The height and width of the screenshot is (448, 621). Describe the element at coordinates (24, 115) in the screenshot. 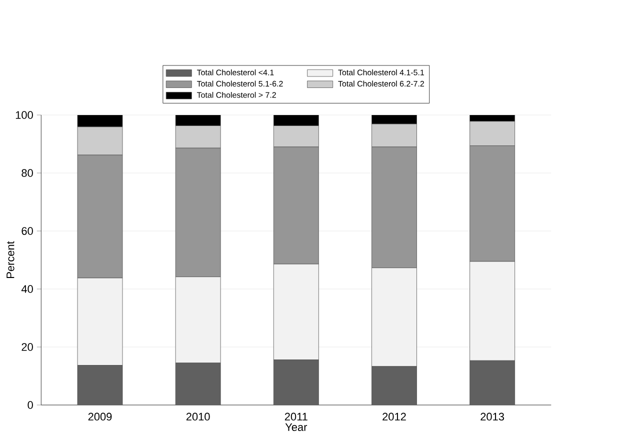

I see `y-tick-label: 100` at that location.